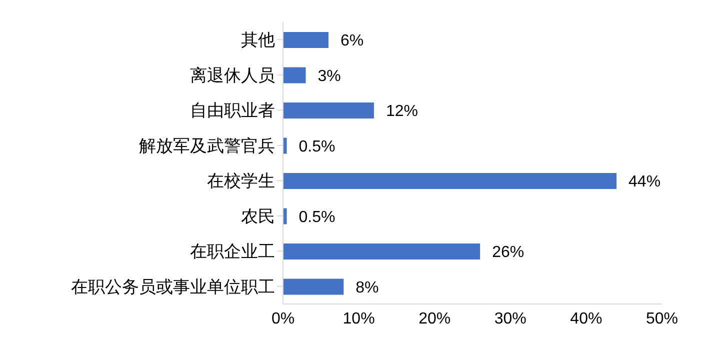 This screenshot has width=705, height=346. I want to click on data-label: 8%, so click(367, 287).